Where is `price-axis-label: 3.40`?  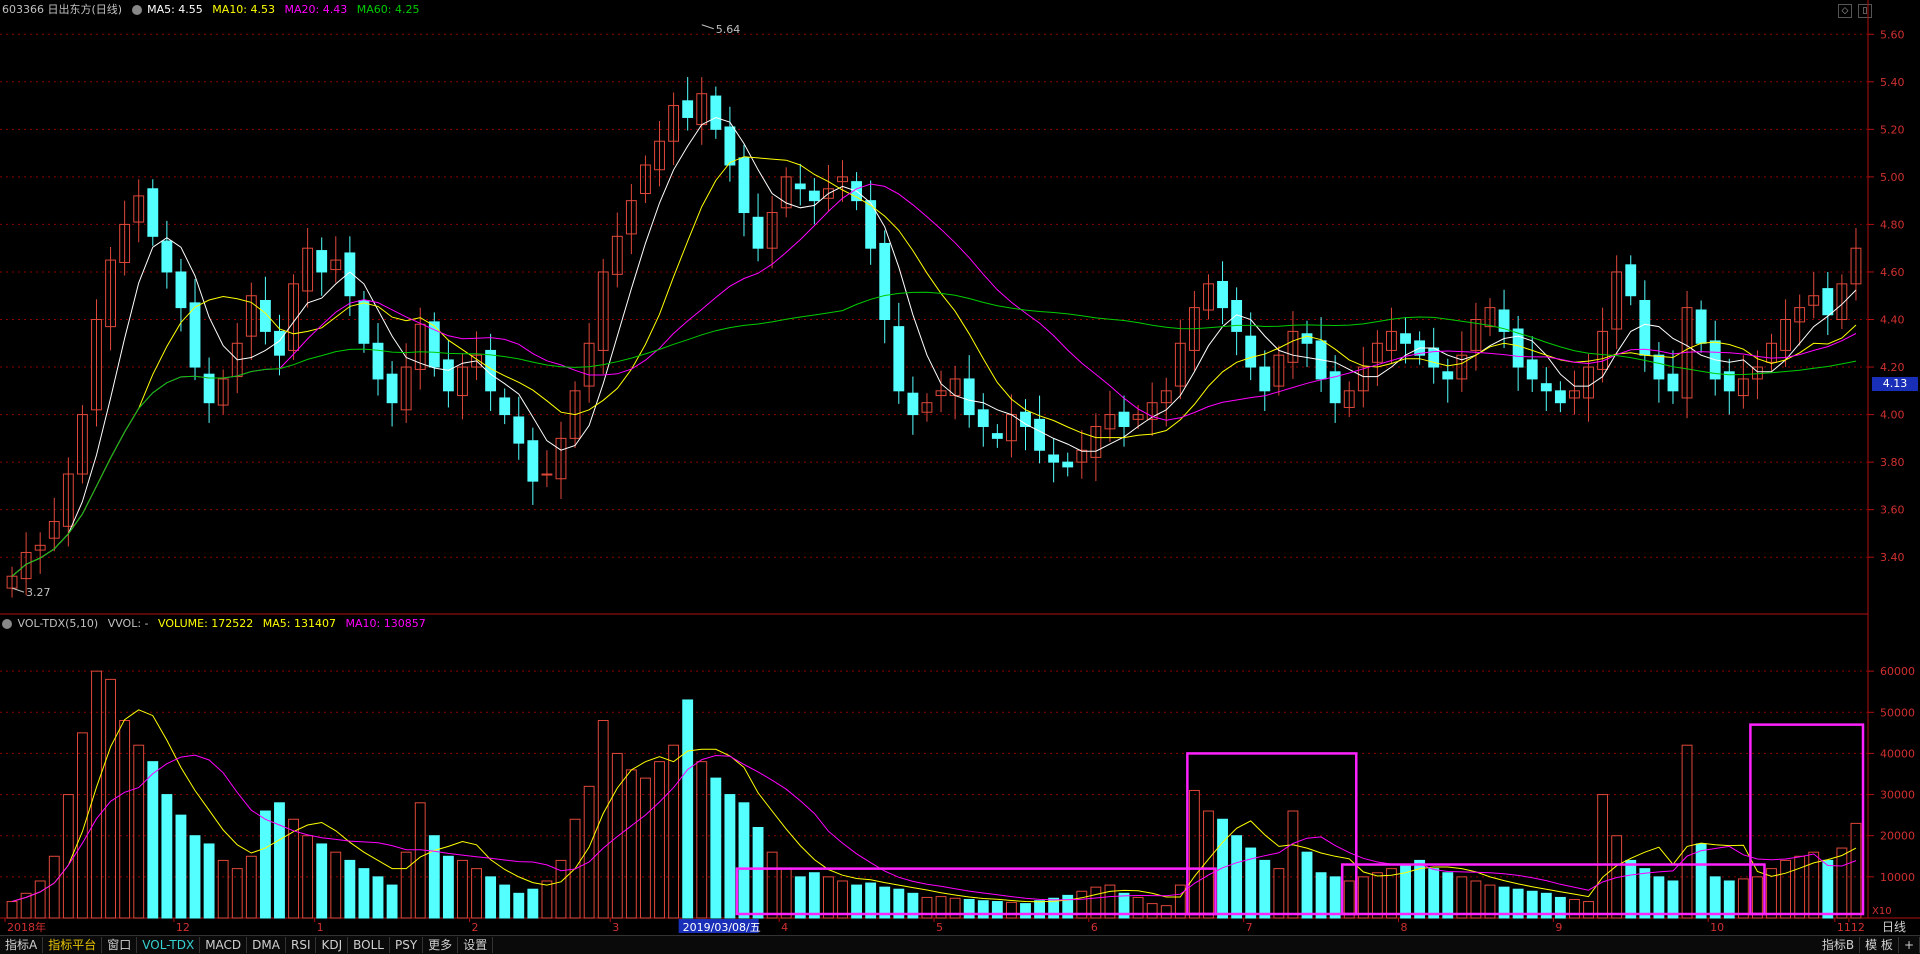 price-axis-label: 3.40 is located at coordinates (1892, 557).